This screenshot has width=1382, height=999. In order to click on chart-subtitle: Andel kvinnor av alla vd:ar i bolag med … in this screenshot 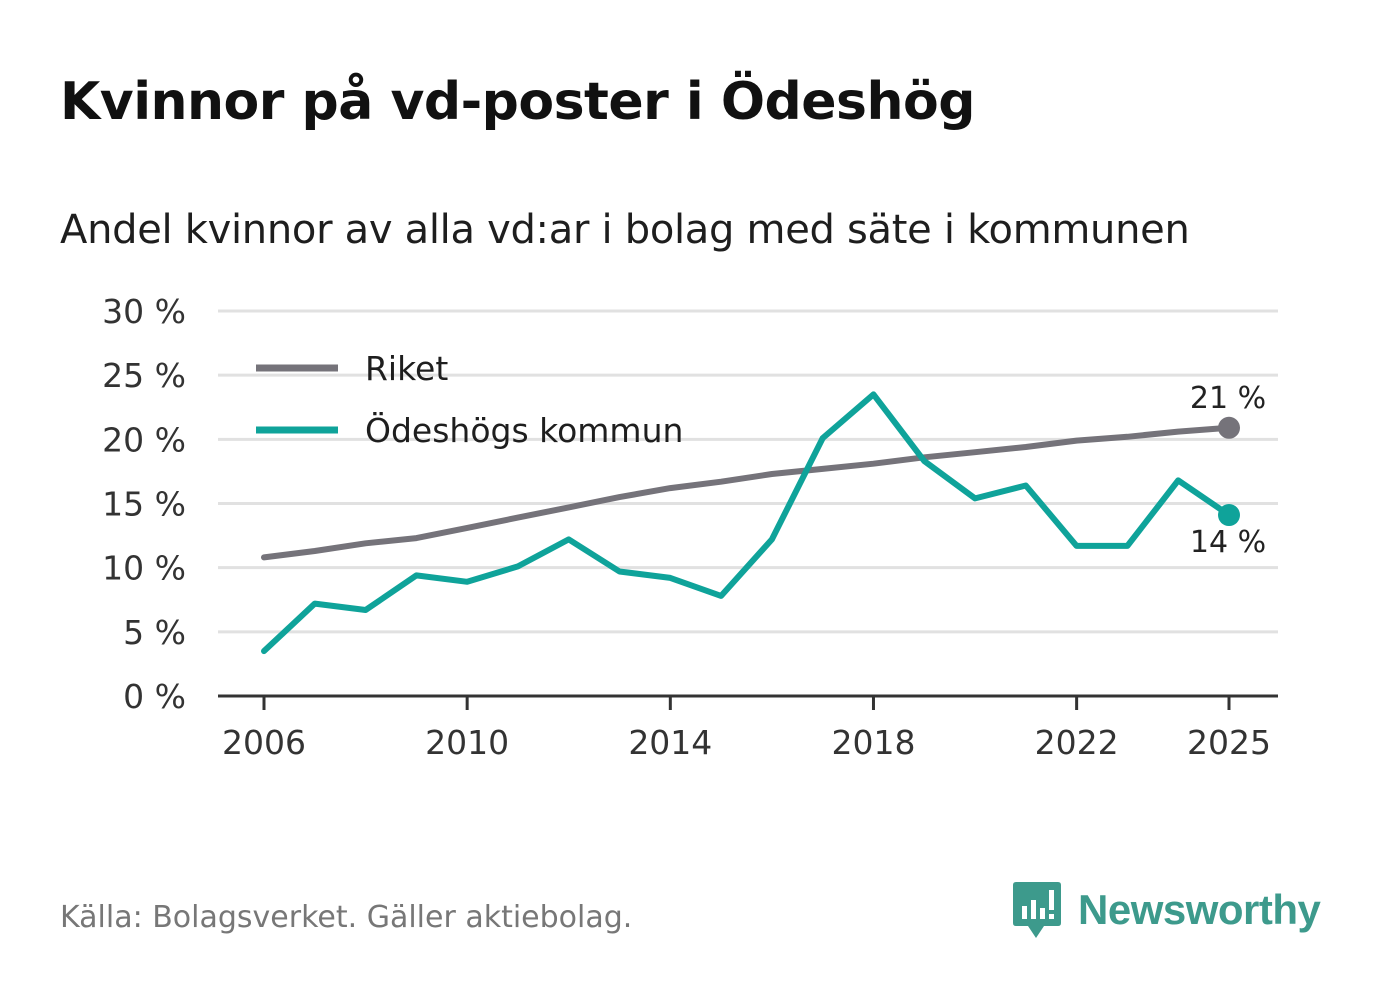, I will do `click(625, 230)`.